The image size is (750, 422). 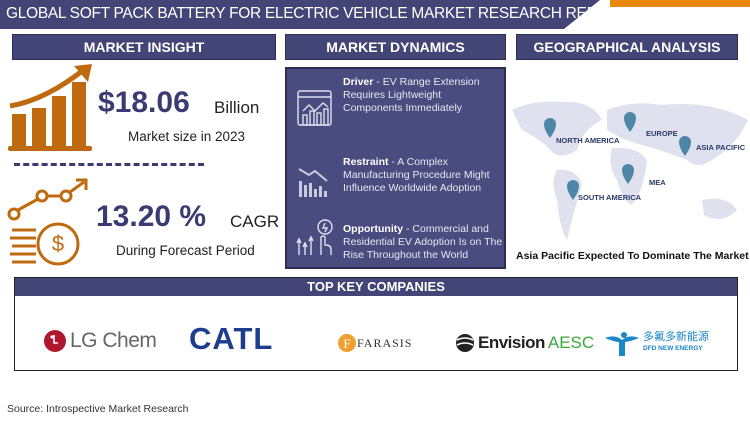 What do you see at coordinates (588, 140) in the screenshot?
I see `region-north-america: NORTH AMERICA` at bounding box center [588, 140].